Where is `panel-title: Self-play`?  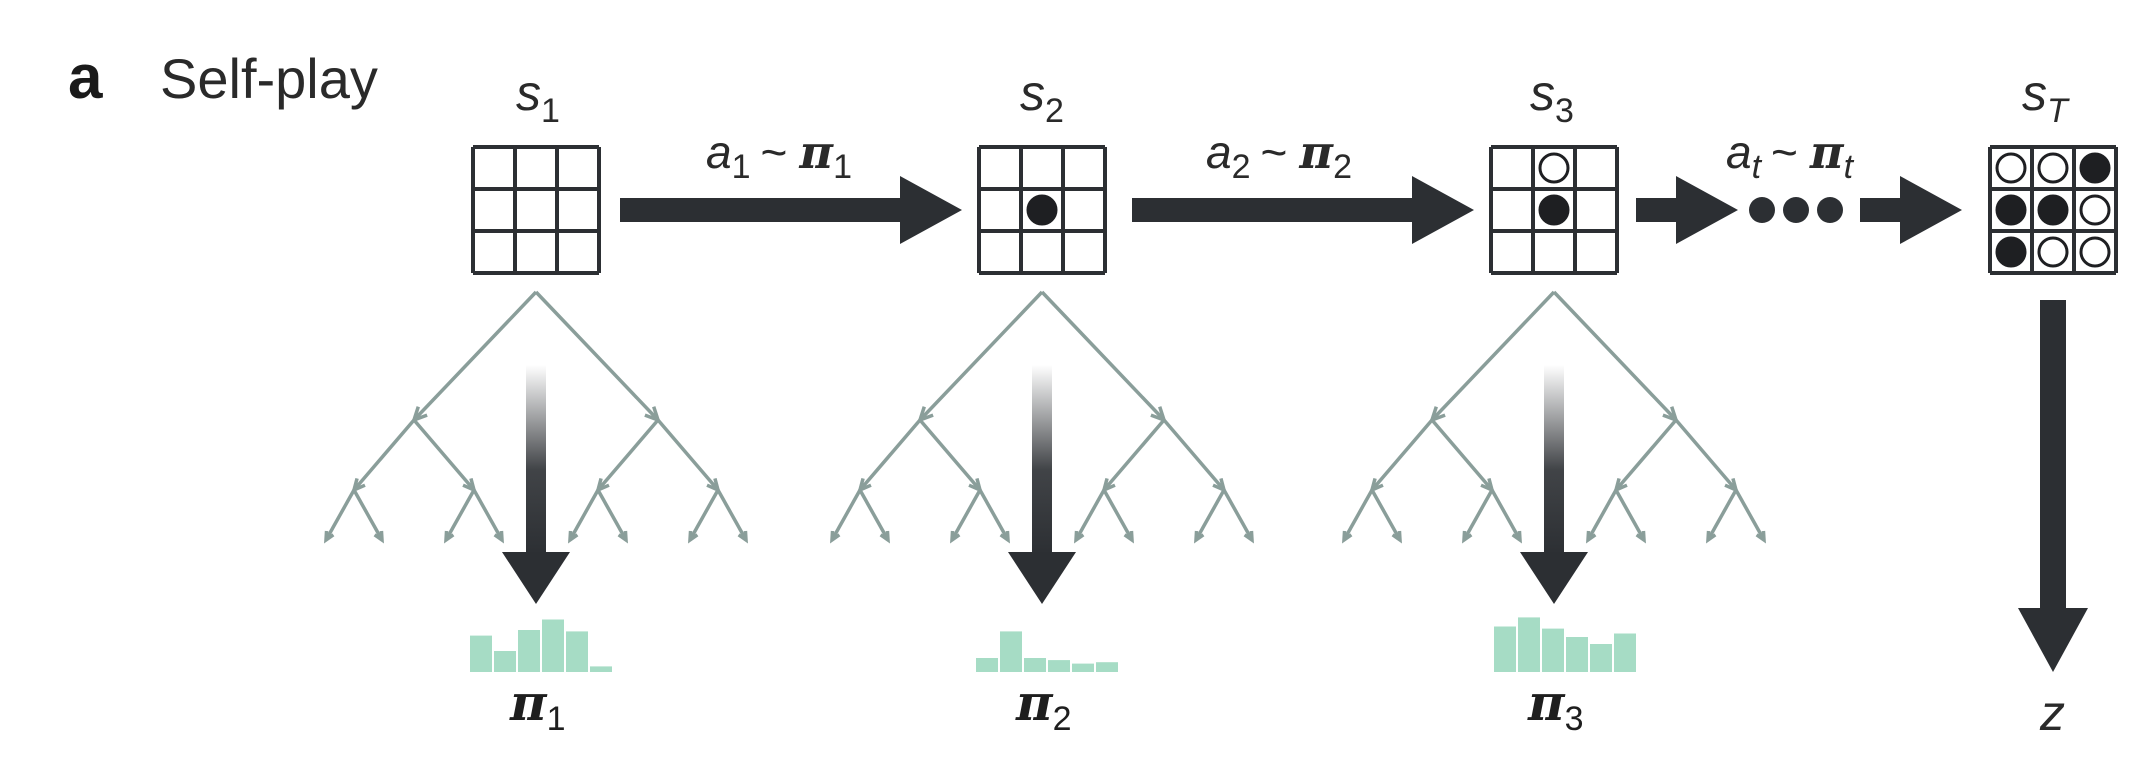 panel-title: Self-play is located at coordinates (269, 78).